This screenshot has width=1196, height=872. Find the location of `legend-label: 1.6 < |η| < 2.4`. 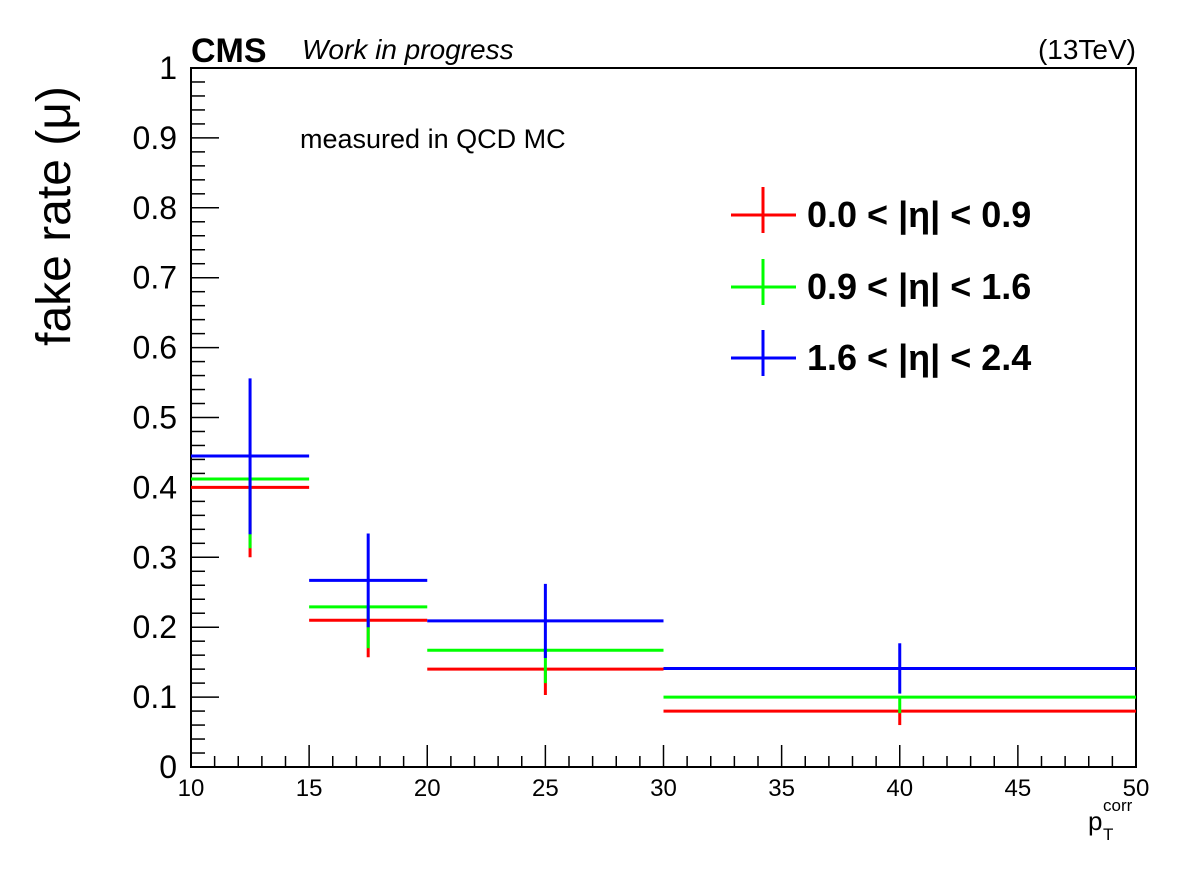

legend-label: 1.6 < |η| < 2.4 is located at coordinates (919, 358).